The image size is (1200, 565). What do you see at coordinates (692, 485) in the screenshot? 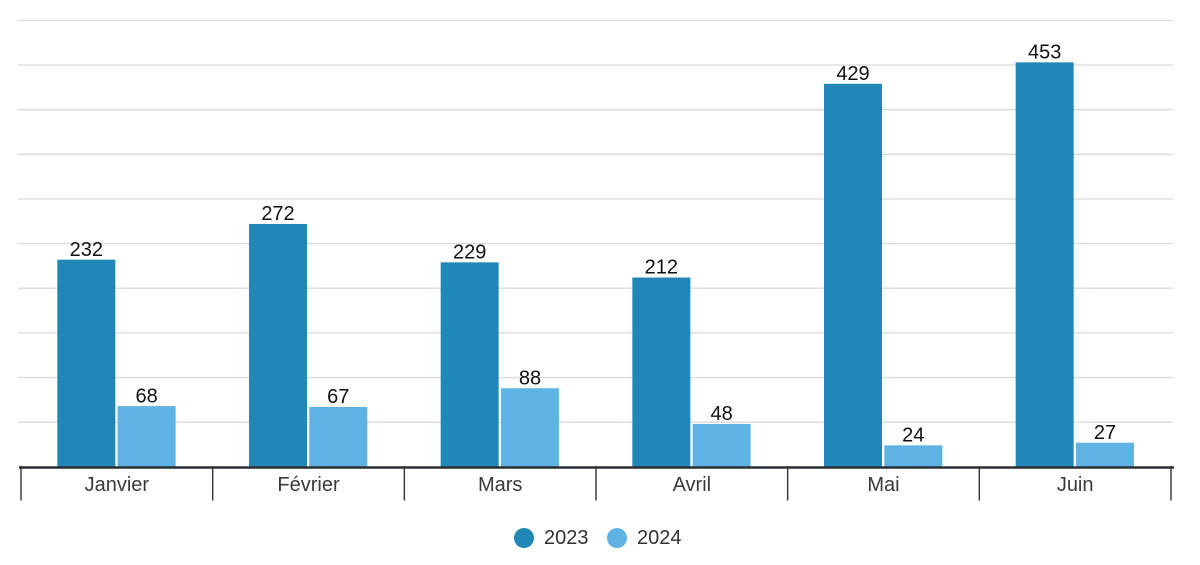
I see `svg-text: Avril` at bounding box center [692, 485].